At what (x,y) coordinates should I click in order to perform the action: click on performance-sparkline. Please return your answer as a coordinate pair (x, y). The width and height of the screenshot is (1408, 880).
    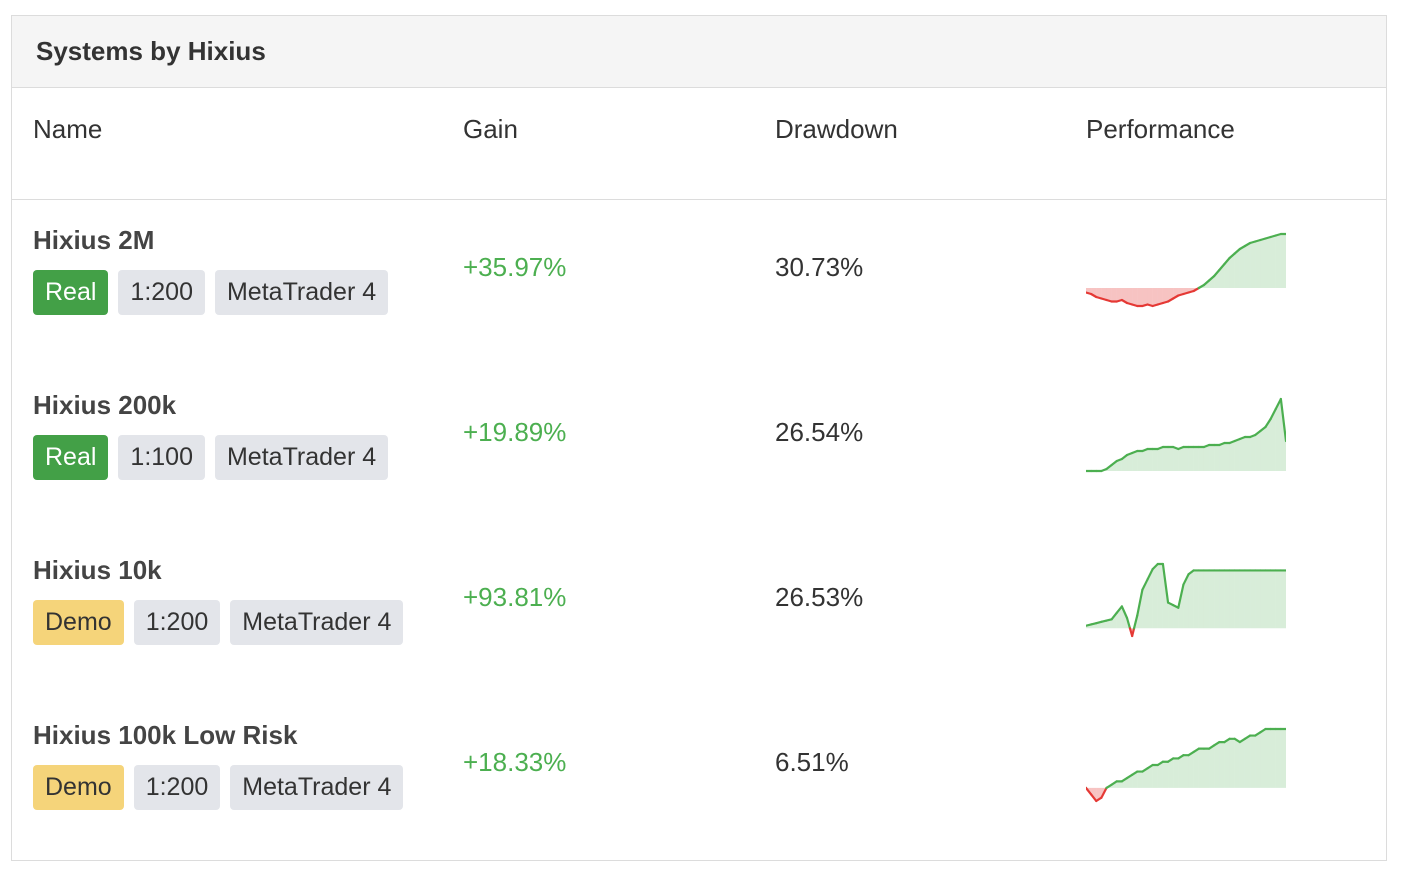
    Looking at the image, I should click on (1186, 270).